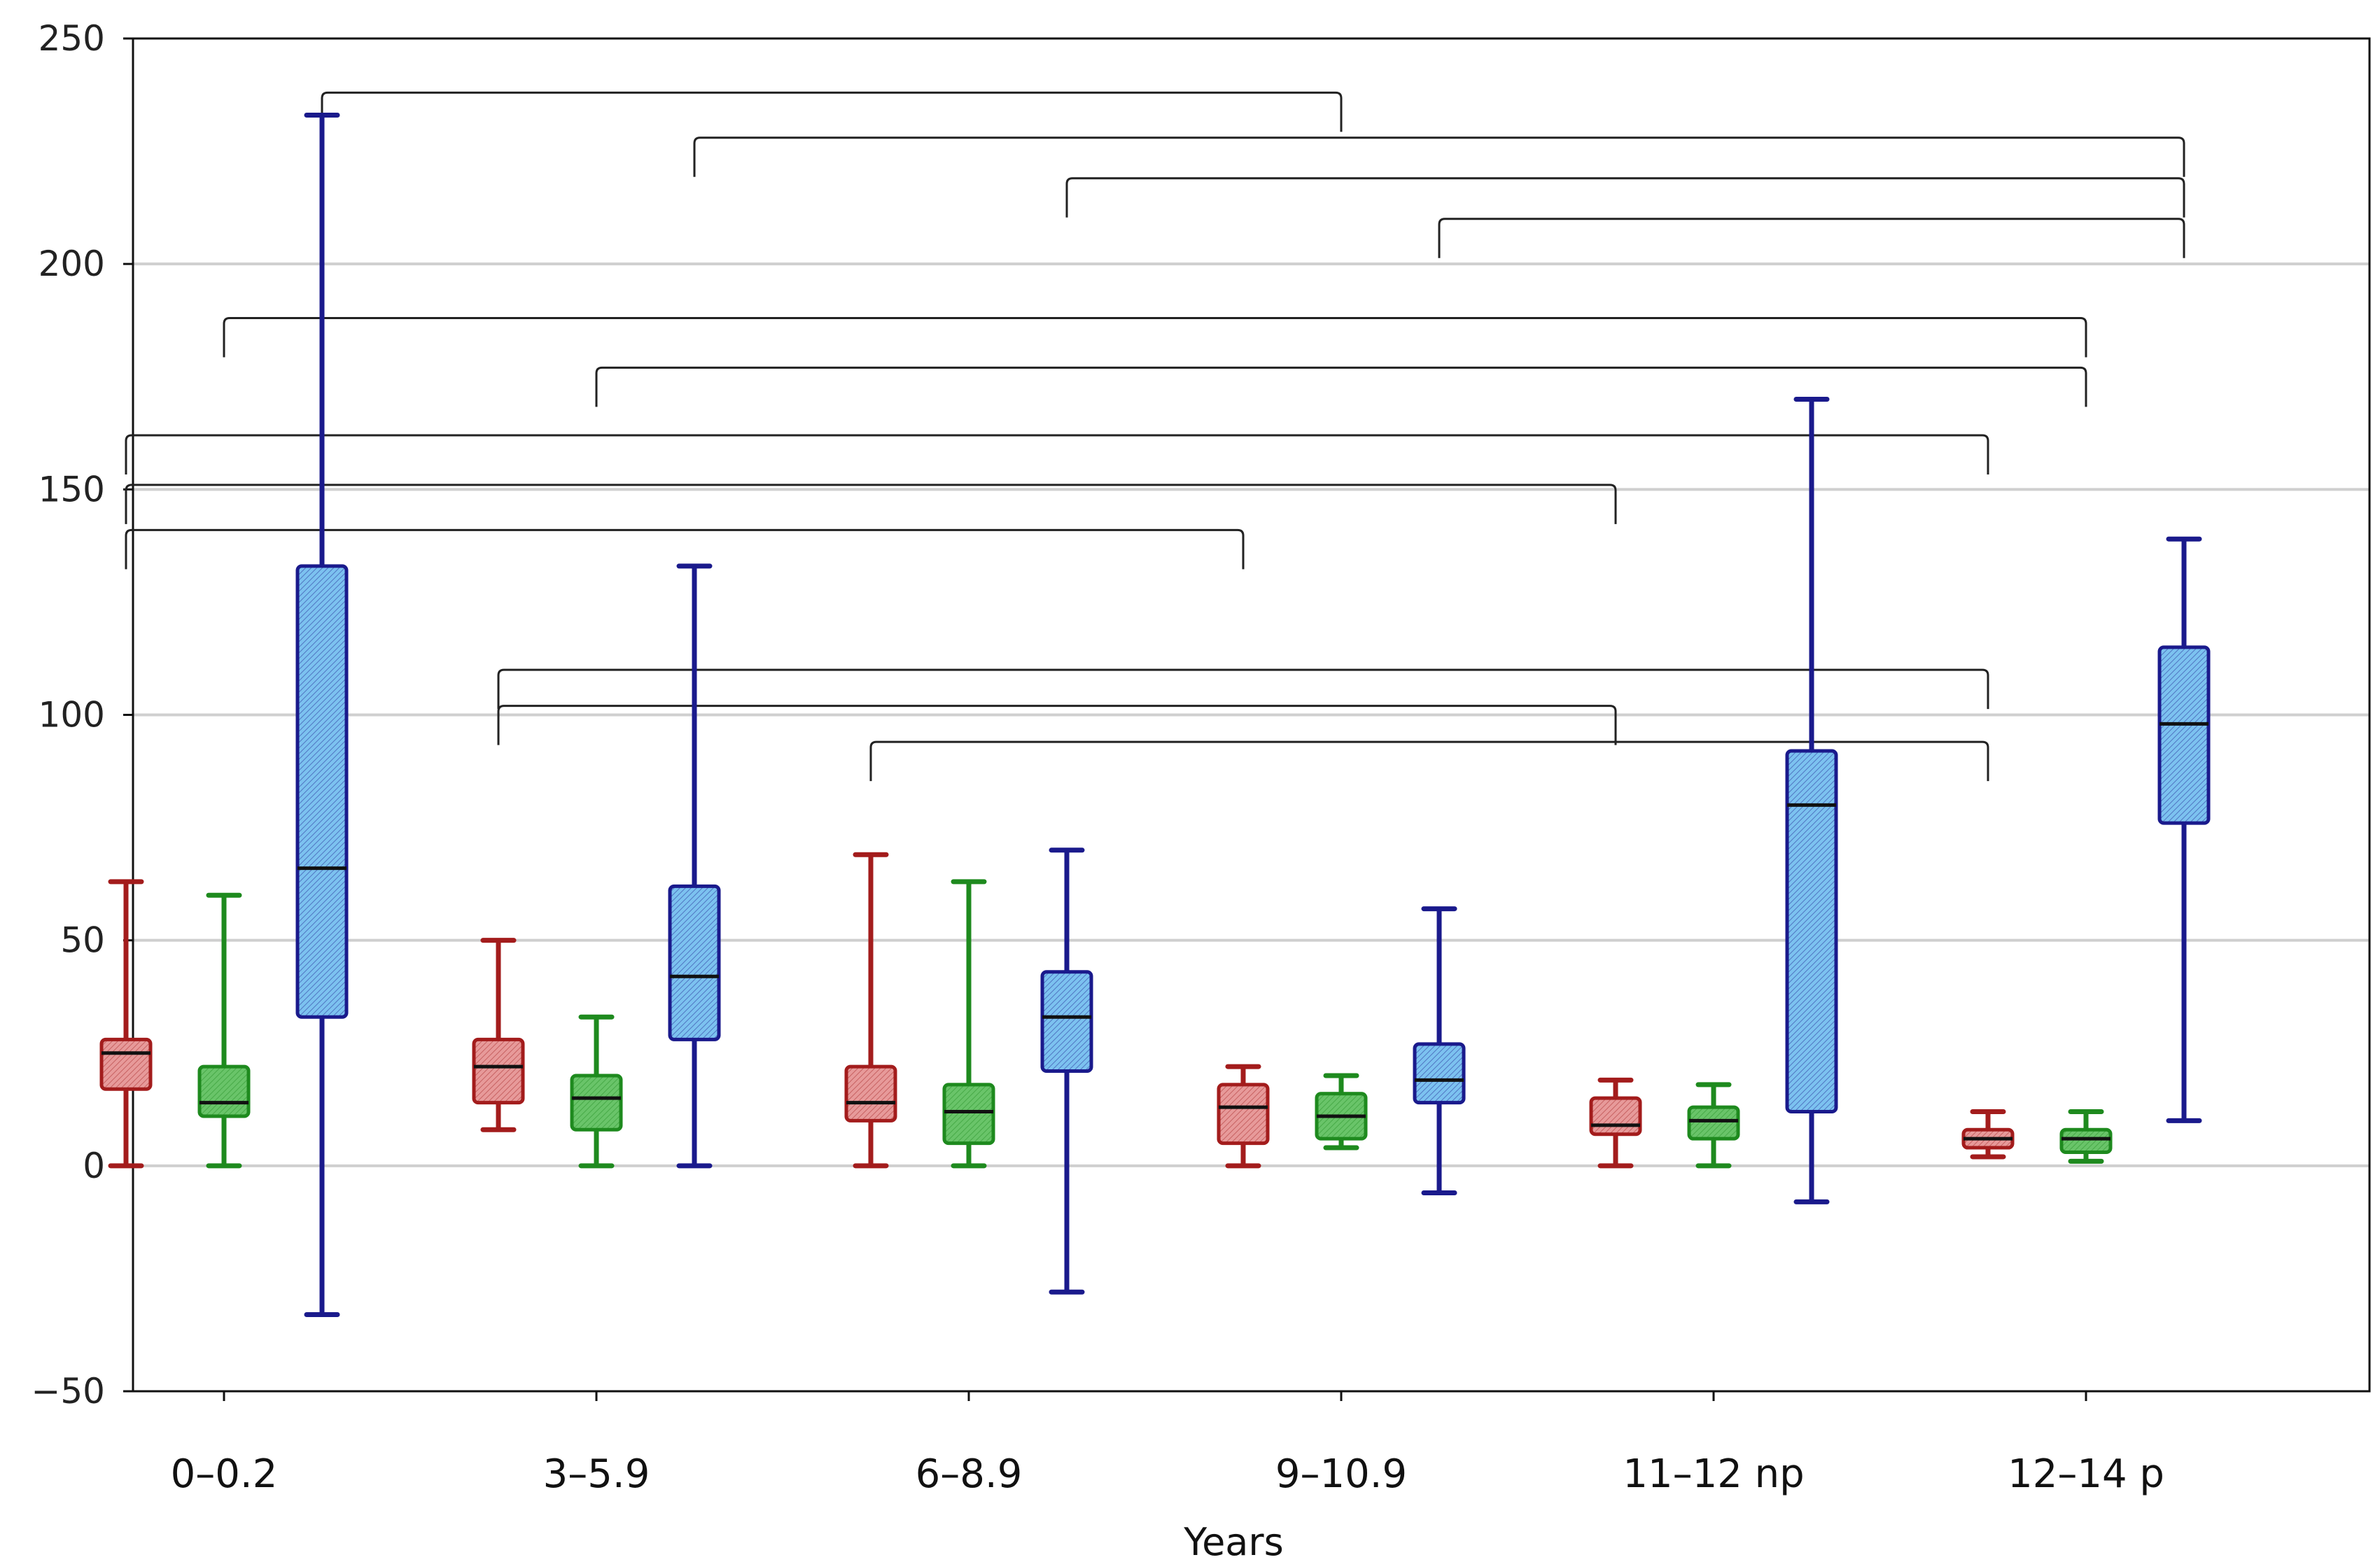 This screenshot has height=1562, width=2380. I want to click on x-tick-label: 3–5.9, so click(596, 1474).